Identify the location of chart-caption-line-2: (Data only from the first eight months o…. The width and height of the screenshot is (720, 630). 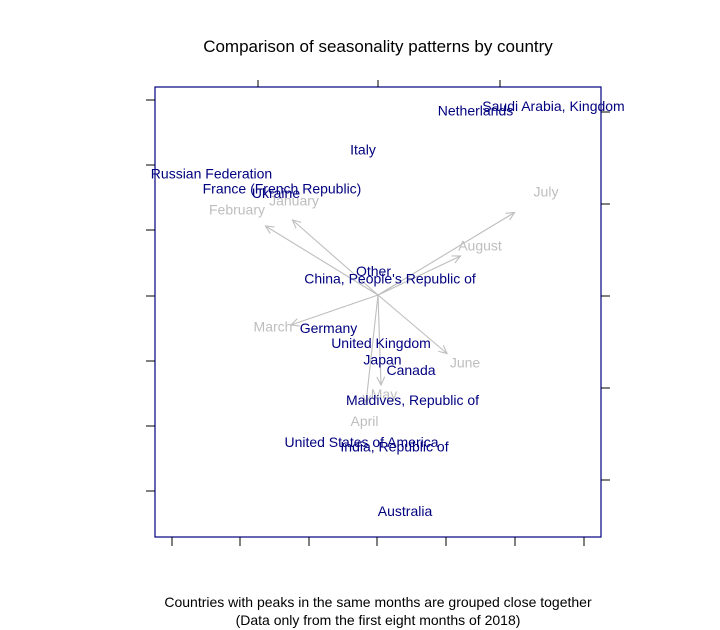
(378, 620).